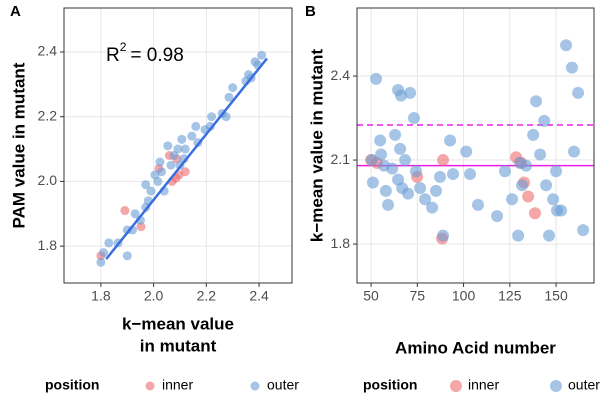 The width and height of the screenshot is (600, 406). Describe the element at coordinates (72, 385) in the screenshot. I see `legend-title: position` at that location.